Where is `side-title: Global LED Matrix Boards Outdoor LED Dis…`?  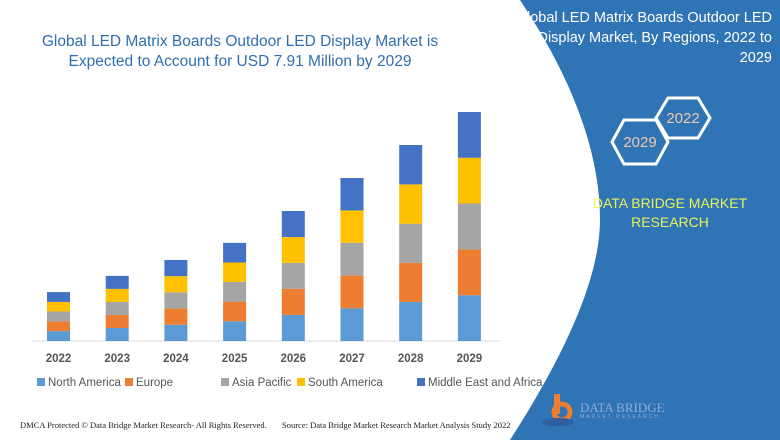
side-title: Global LED Matrix Boards Outdoor LED Dis… is located at coordinates (643, 38).